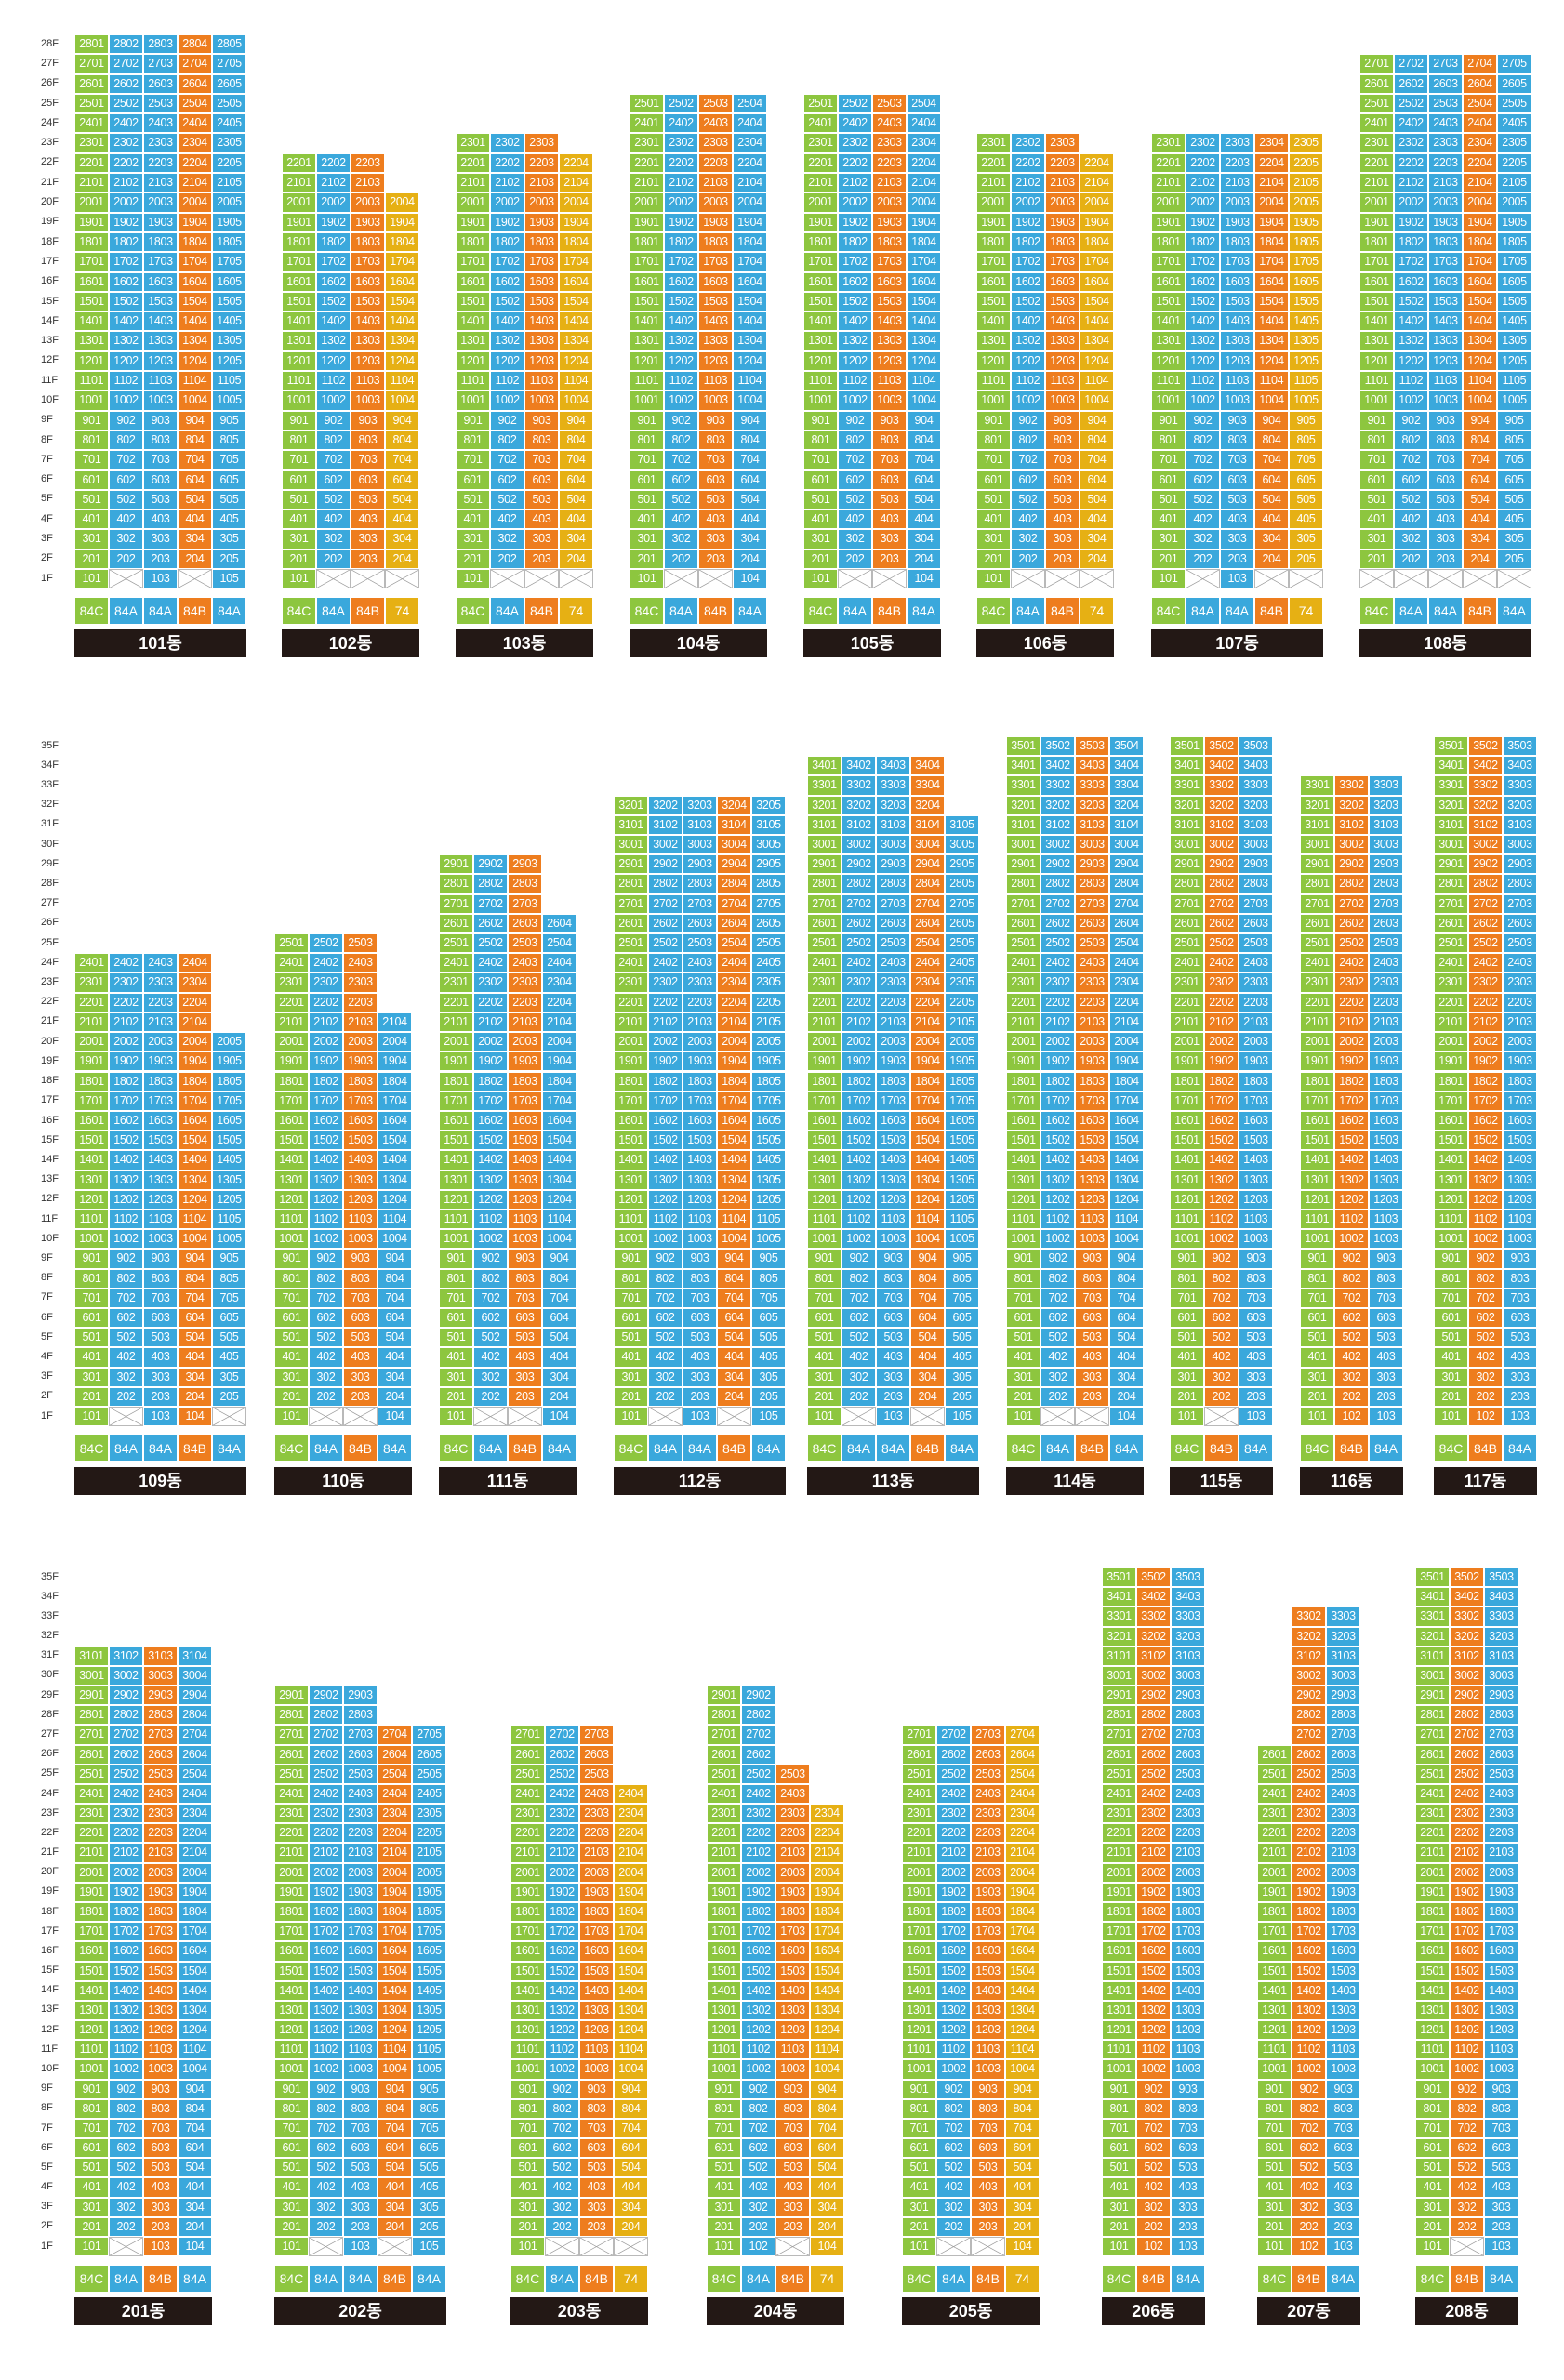 The width and height of the screenshot is (1564, 2380). Describe the element at coordinates (1480, 242) in the screenshot. I see `unit-cell: 1804` at that location.